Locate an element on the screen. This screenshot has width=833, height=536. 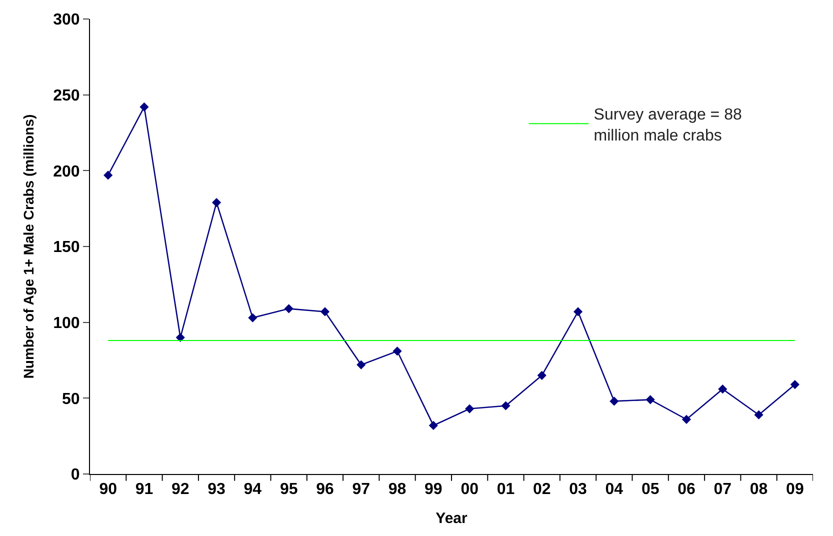
x-tick-label: 09 is located at coordinates (795, 489).